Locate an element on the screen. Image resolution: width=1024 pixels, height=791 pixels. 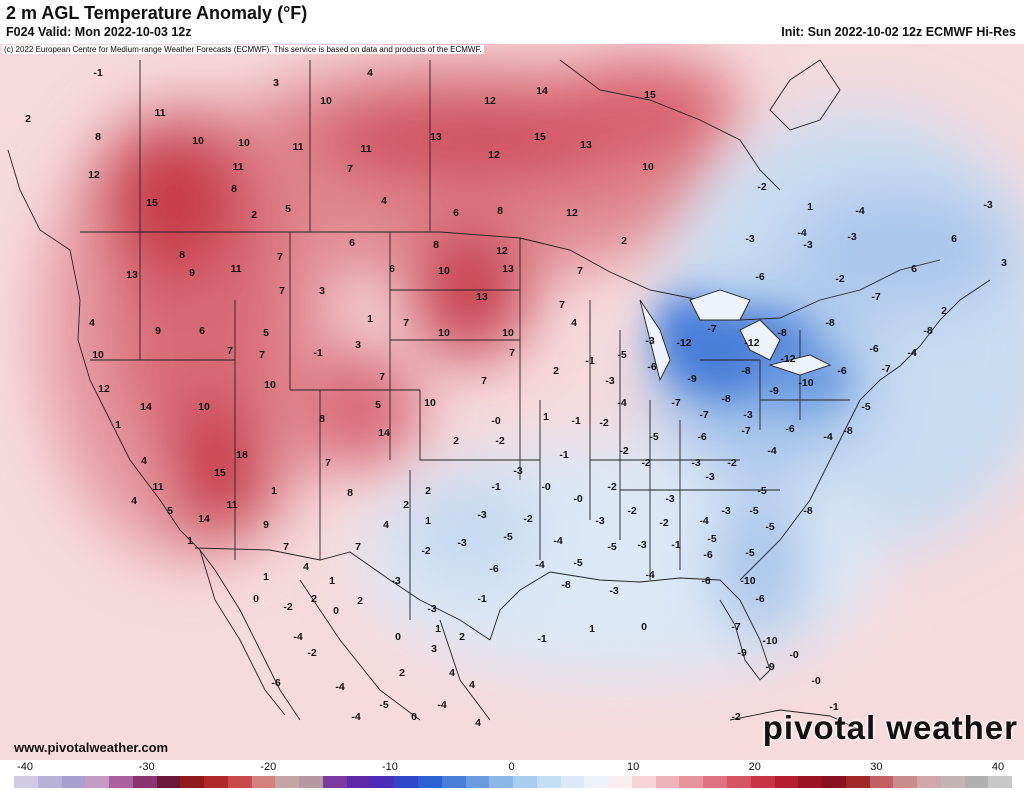
colorbar-tick: 20 is located at coordinates (754, 767).